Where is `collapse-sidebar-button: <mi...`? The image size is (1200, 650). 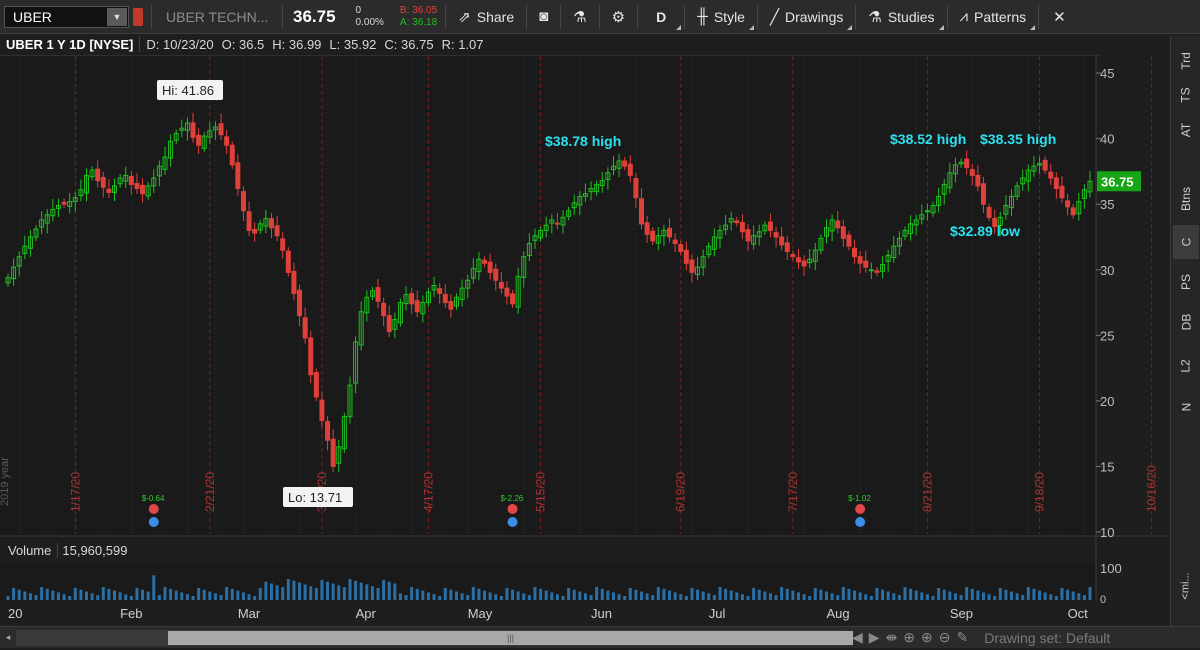 collapse-sidebar-button: <mi... is located at coordinates (1186, 586).